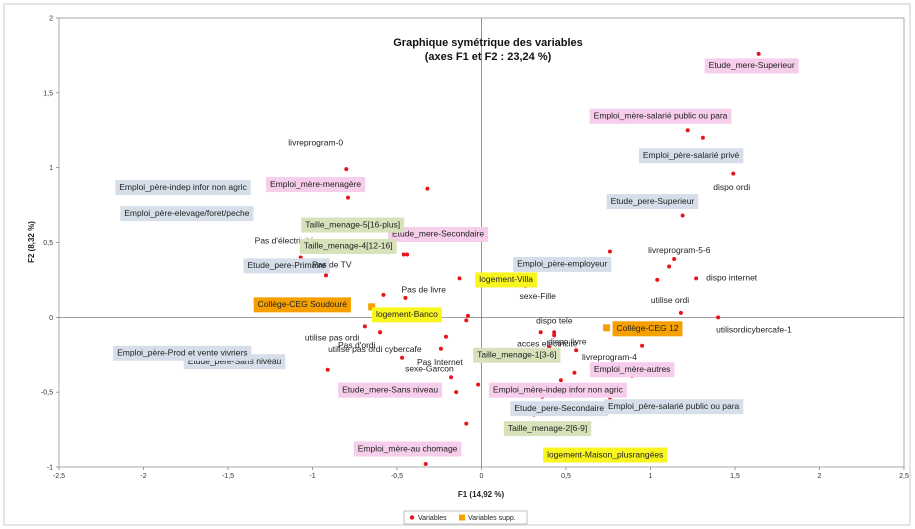  I want to click on y-tick-label: 2, so click(51, 19).